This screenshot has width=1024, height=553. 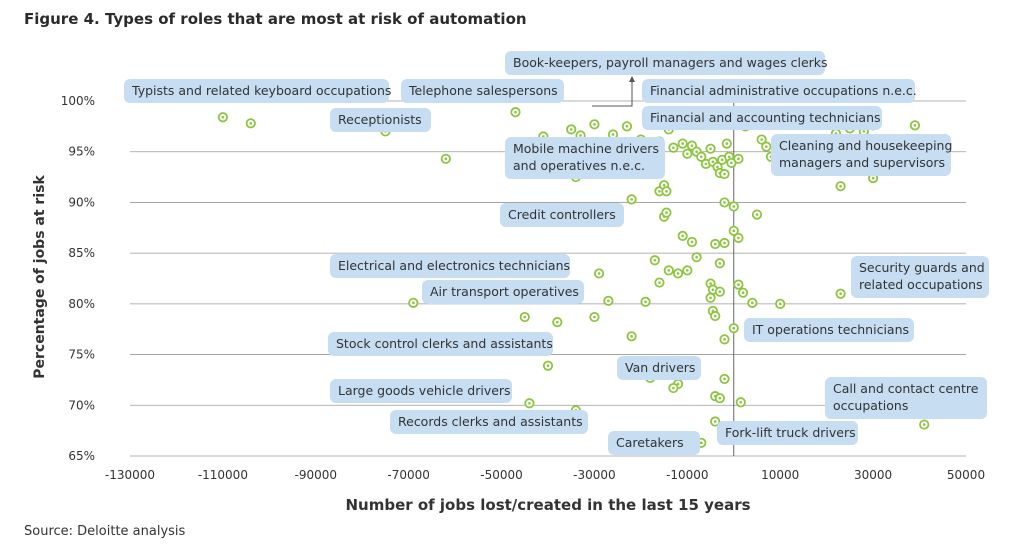 What do you see at coordinates (261, 90) in the screenshot?
I see `svg-text:Typists and related keyboard o: Typists and related keyboard occupations` at bounding box center [261, 90].